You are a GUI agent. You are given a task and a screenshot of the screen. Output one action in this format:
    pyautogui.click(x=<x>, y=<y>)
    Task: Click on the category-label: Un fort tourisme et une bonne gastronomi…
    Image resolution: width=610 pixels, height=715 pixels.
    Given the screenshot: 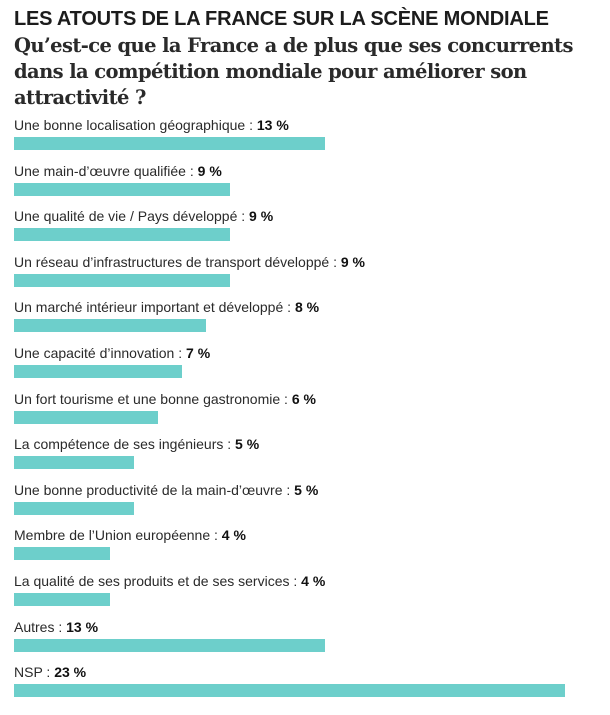 What is the action you would take?
    pyautogui.click(x=147, y=398)
    